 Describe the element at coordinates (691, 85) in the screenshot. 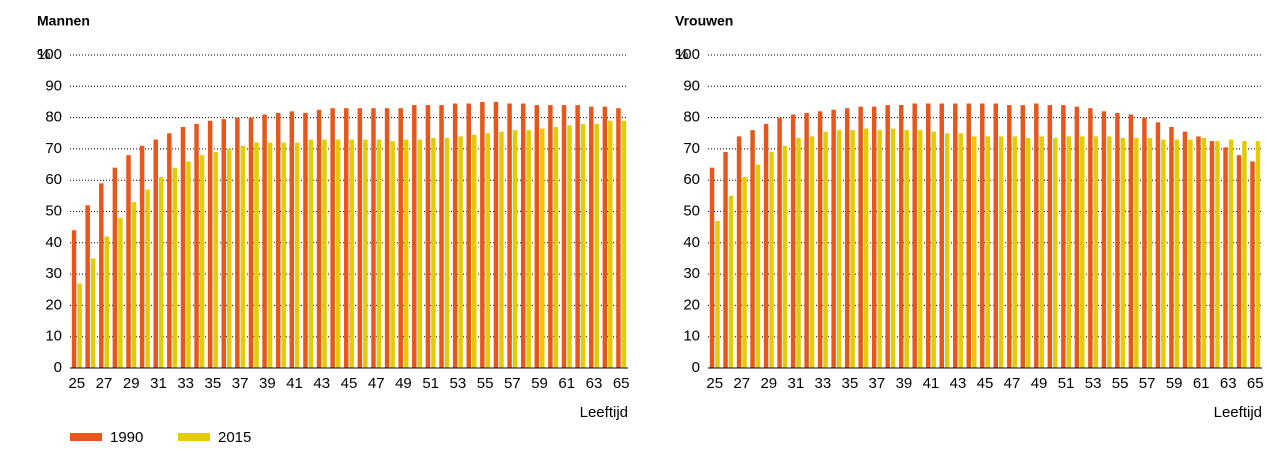

I see `y-tick-label: 90` at that location.